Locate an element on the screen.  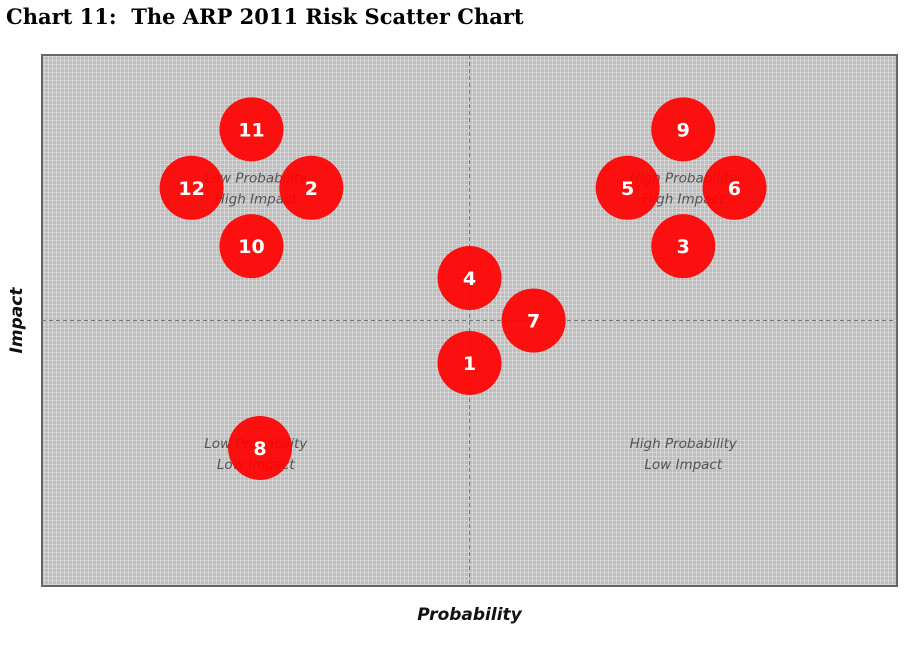
risk-point-label-10: 10 is located at coordinates (251, 247).